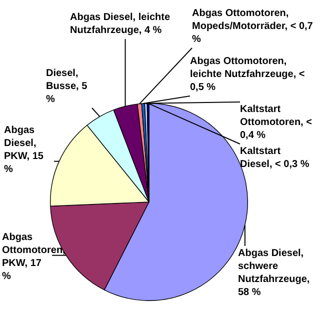  Describe the element at coordinates (276, 122) in the screenshot. I see `slice-label: Kaltstart Ottomotoren, < 0,4 %` at that location.